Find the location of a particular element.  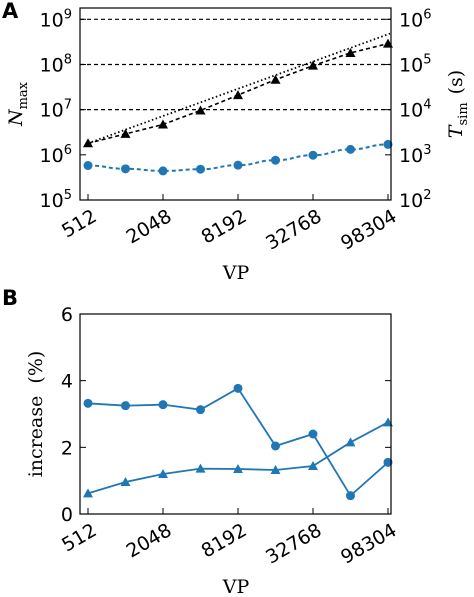

y-tick-label: 0 is located at coordinates (67, 515).